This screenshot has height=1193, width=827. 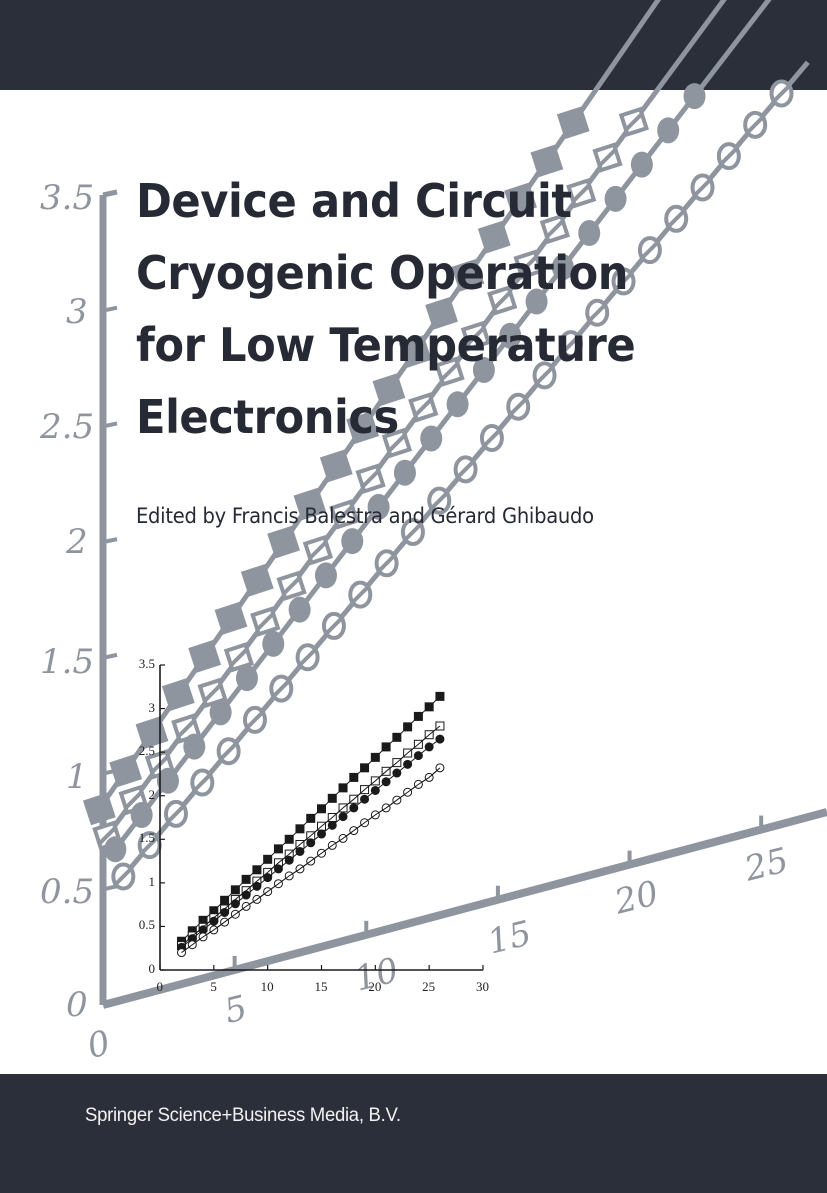 I want to click on publisher: Springer Science+Business Media, B.V., so click(x=243, y=1115).